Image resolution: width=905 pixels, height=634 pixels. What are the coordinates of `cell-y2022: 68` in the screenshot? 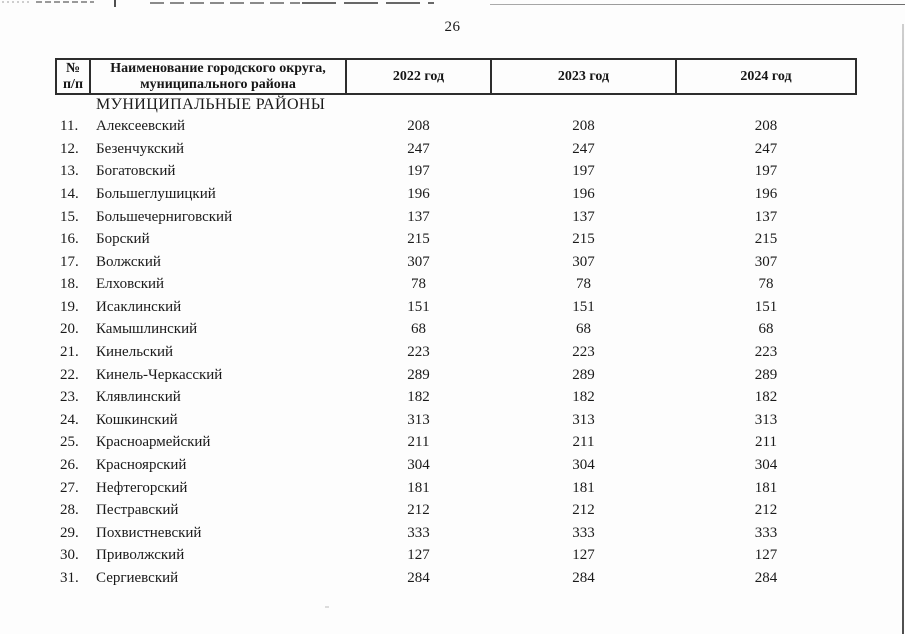 It's located at (418, 329).